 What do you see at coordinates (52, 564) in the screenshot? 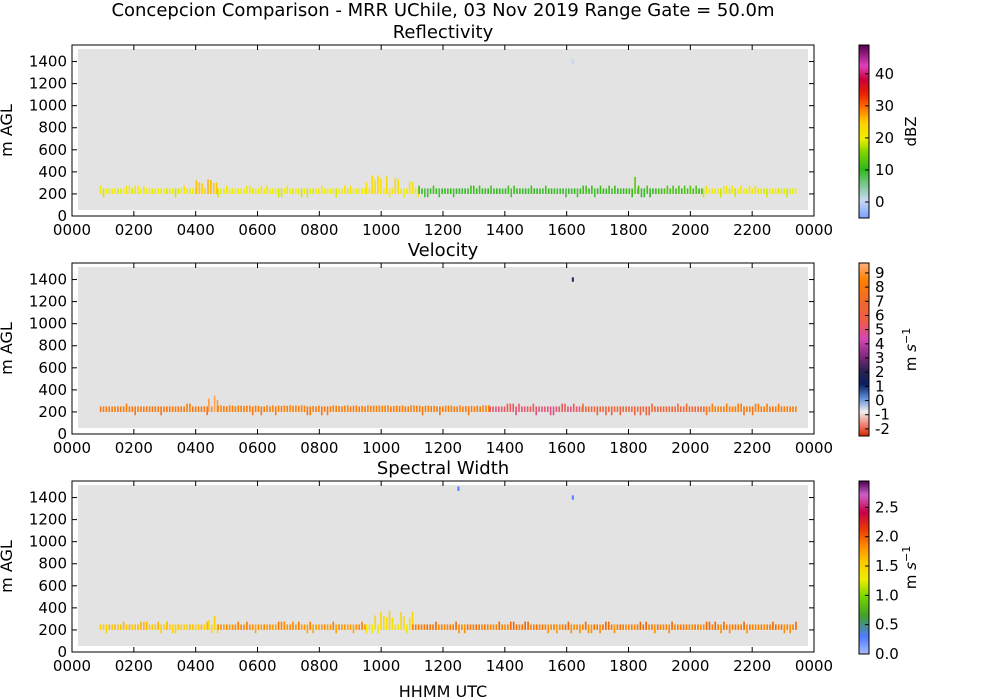
I see `y-tick-label: 800` at bounding box center [52, 564].